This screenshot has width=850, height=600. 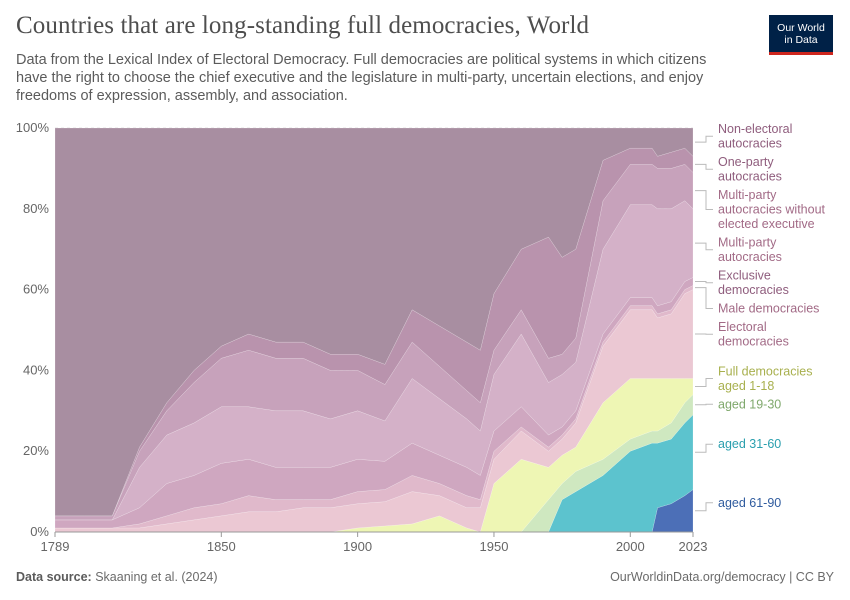 I want to click on legend-label: Multi-party autocracies, so click(x=750, y=250).